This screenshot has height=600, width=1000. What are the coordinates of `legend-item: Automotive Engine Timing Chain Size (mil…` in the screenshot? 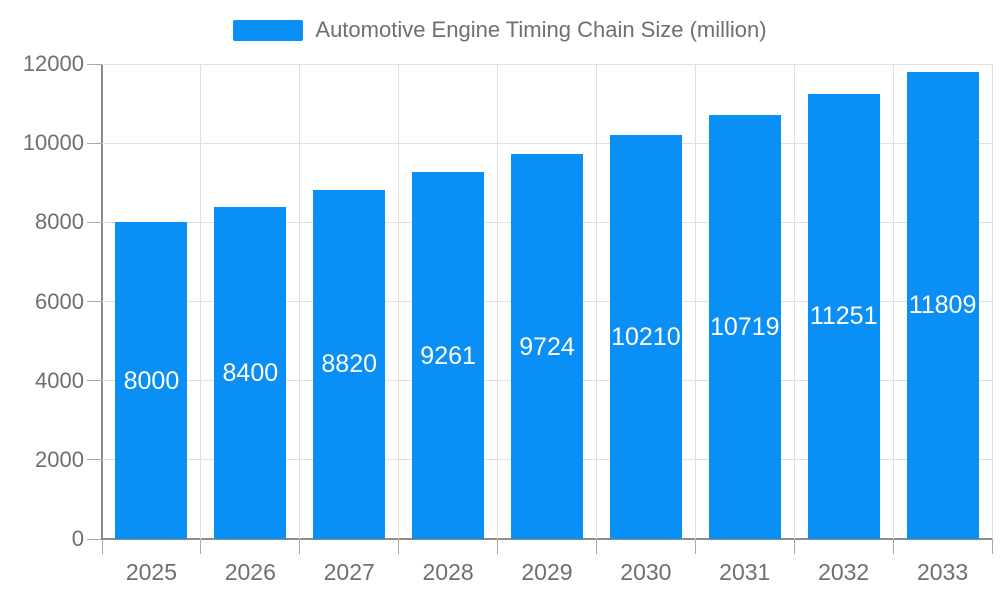 It's located at (500, 30).